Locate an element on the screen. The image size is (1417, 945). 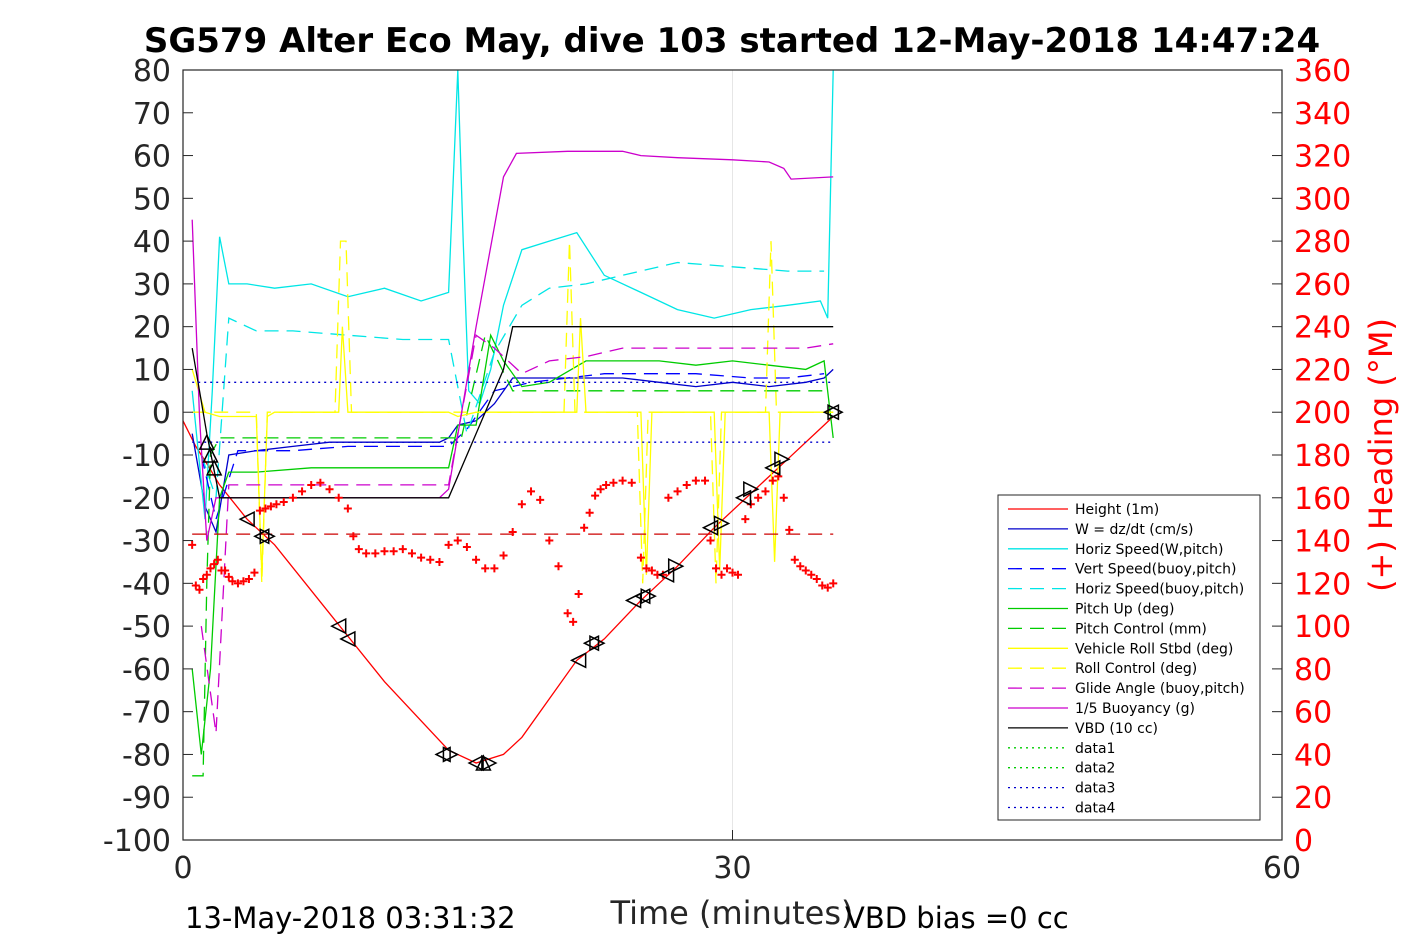
left-tick-label: -70 is located at coordinates (146, 713).